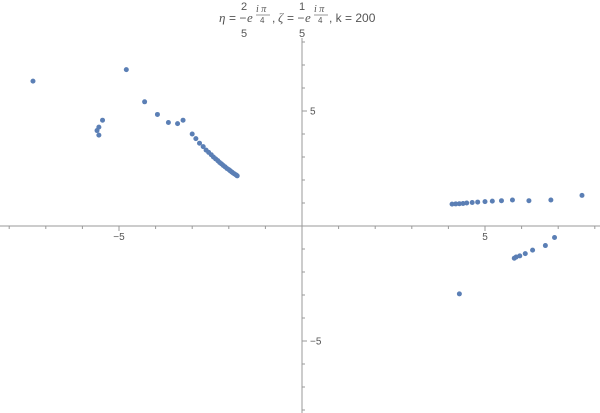  I want to click on title-eta-exp-numerator: i π, so click(261, 9).